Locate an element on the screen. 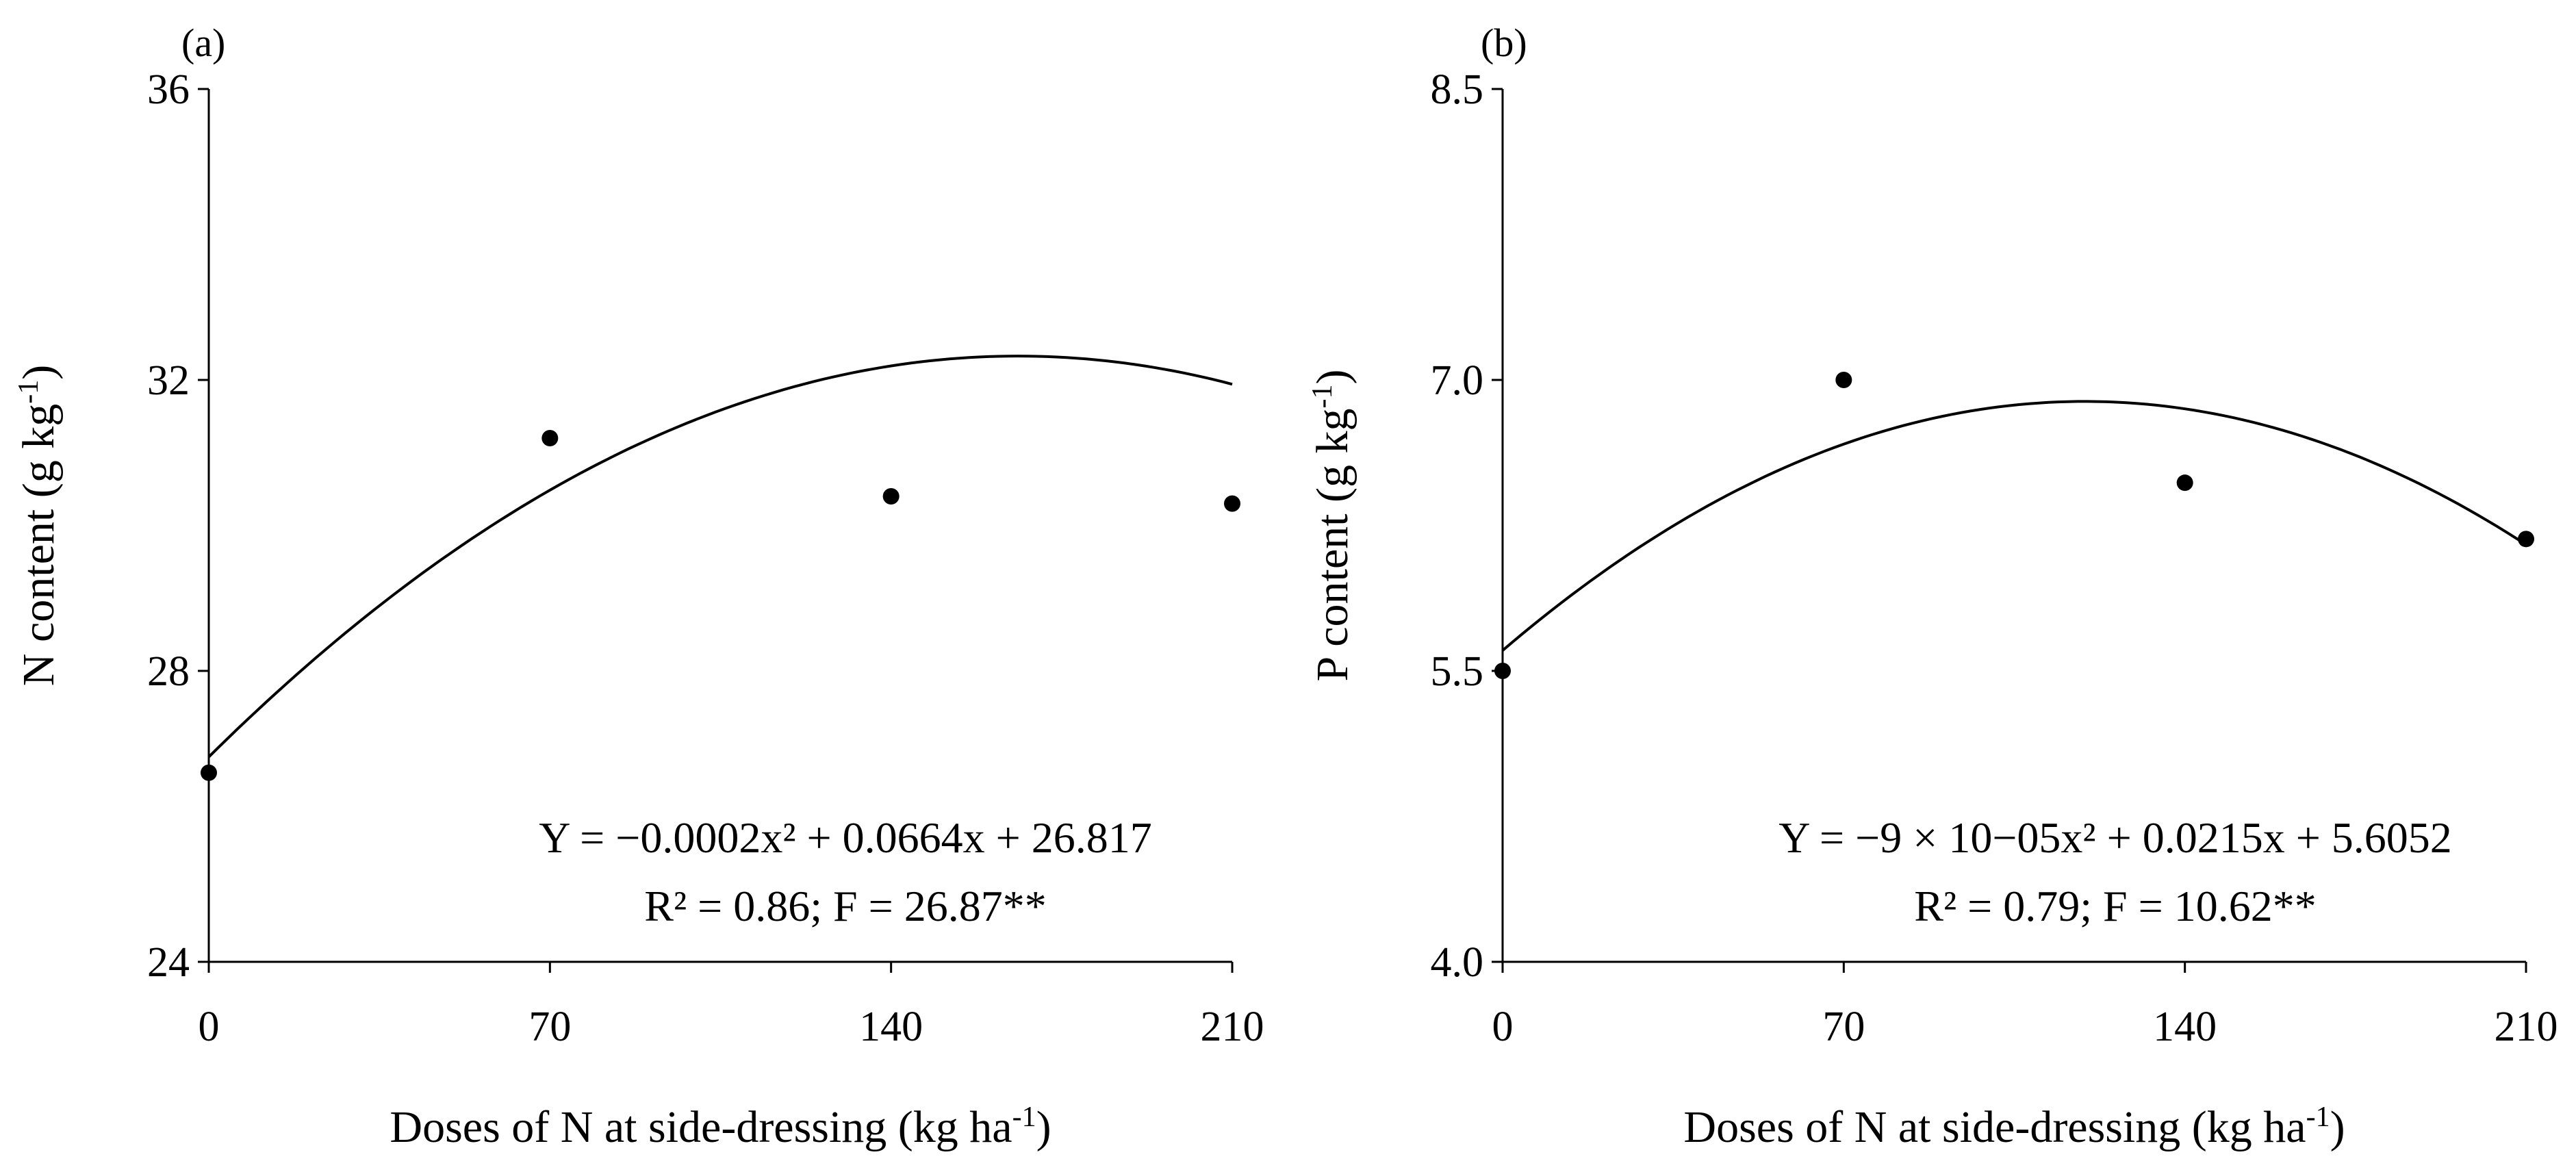  y-axis-label: N content (g kg-1) is located at coordinates (38, 525).